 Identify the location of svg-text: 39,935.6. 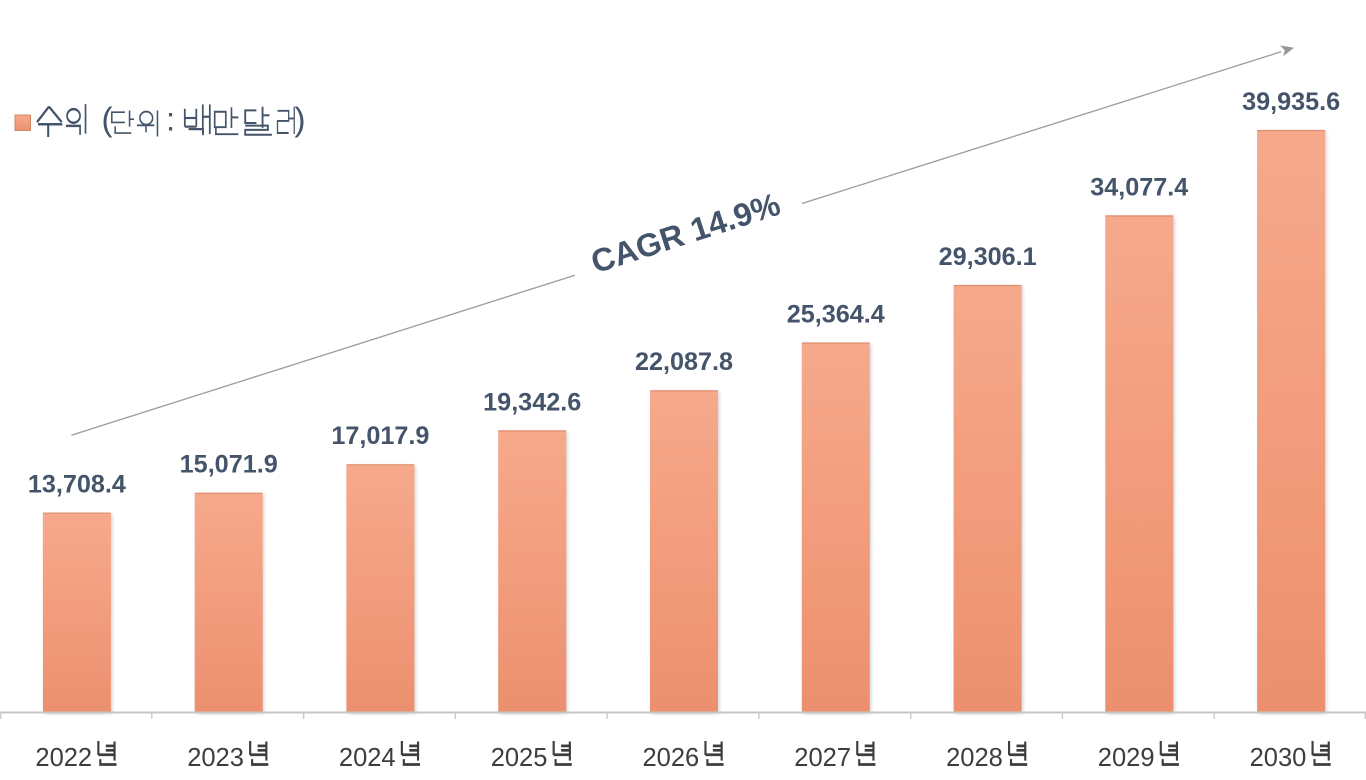
(1291, 102).